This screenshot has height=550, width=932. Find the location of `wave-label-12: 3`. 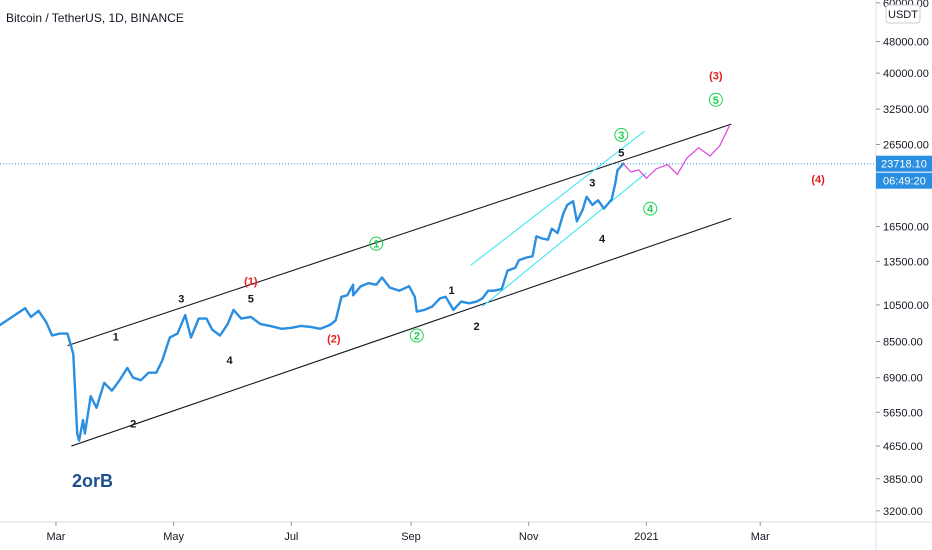

wave-label-12: 3 is located at coordinates (592, 184).